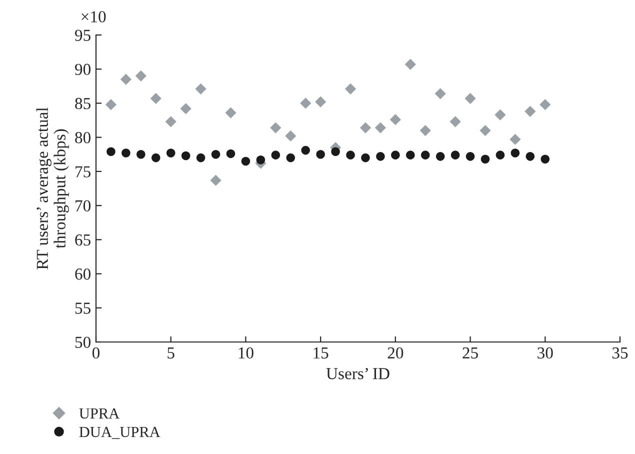  I want to click on legend-label: DUA_UPRA, so click(119, 432).